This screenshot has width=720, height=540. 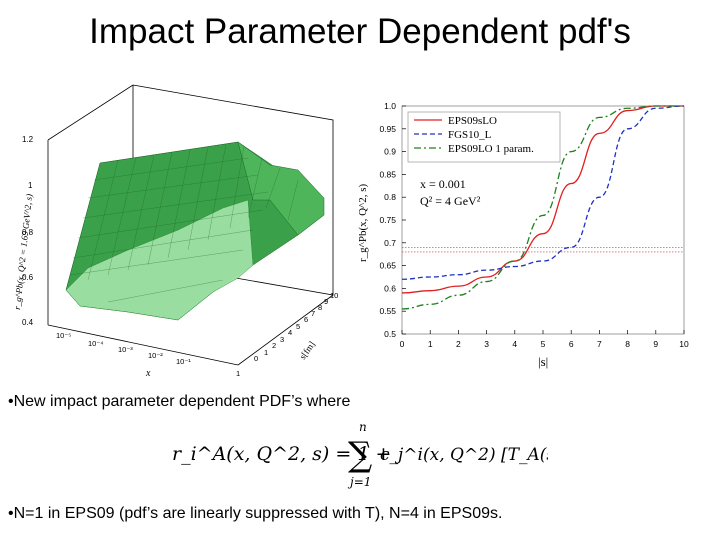 I want to click on sum-bottom: j=1, so click(x=359, y=482).